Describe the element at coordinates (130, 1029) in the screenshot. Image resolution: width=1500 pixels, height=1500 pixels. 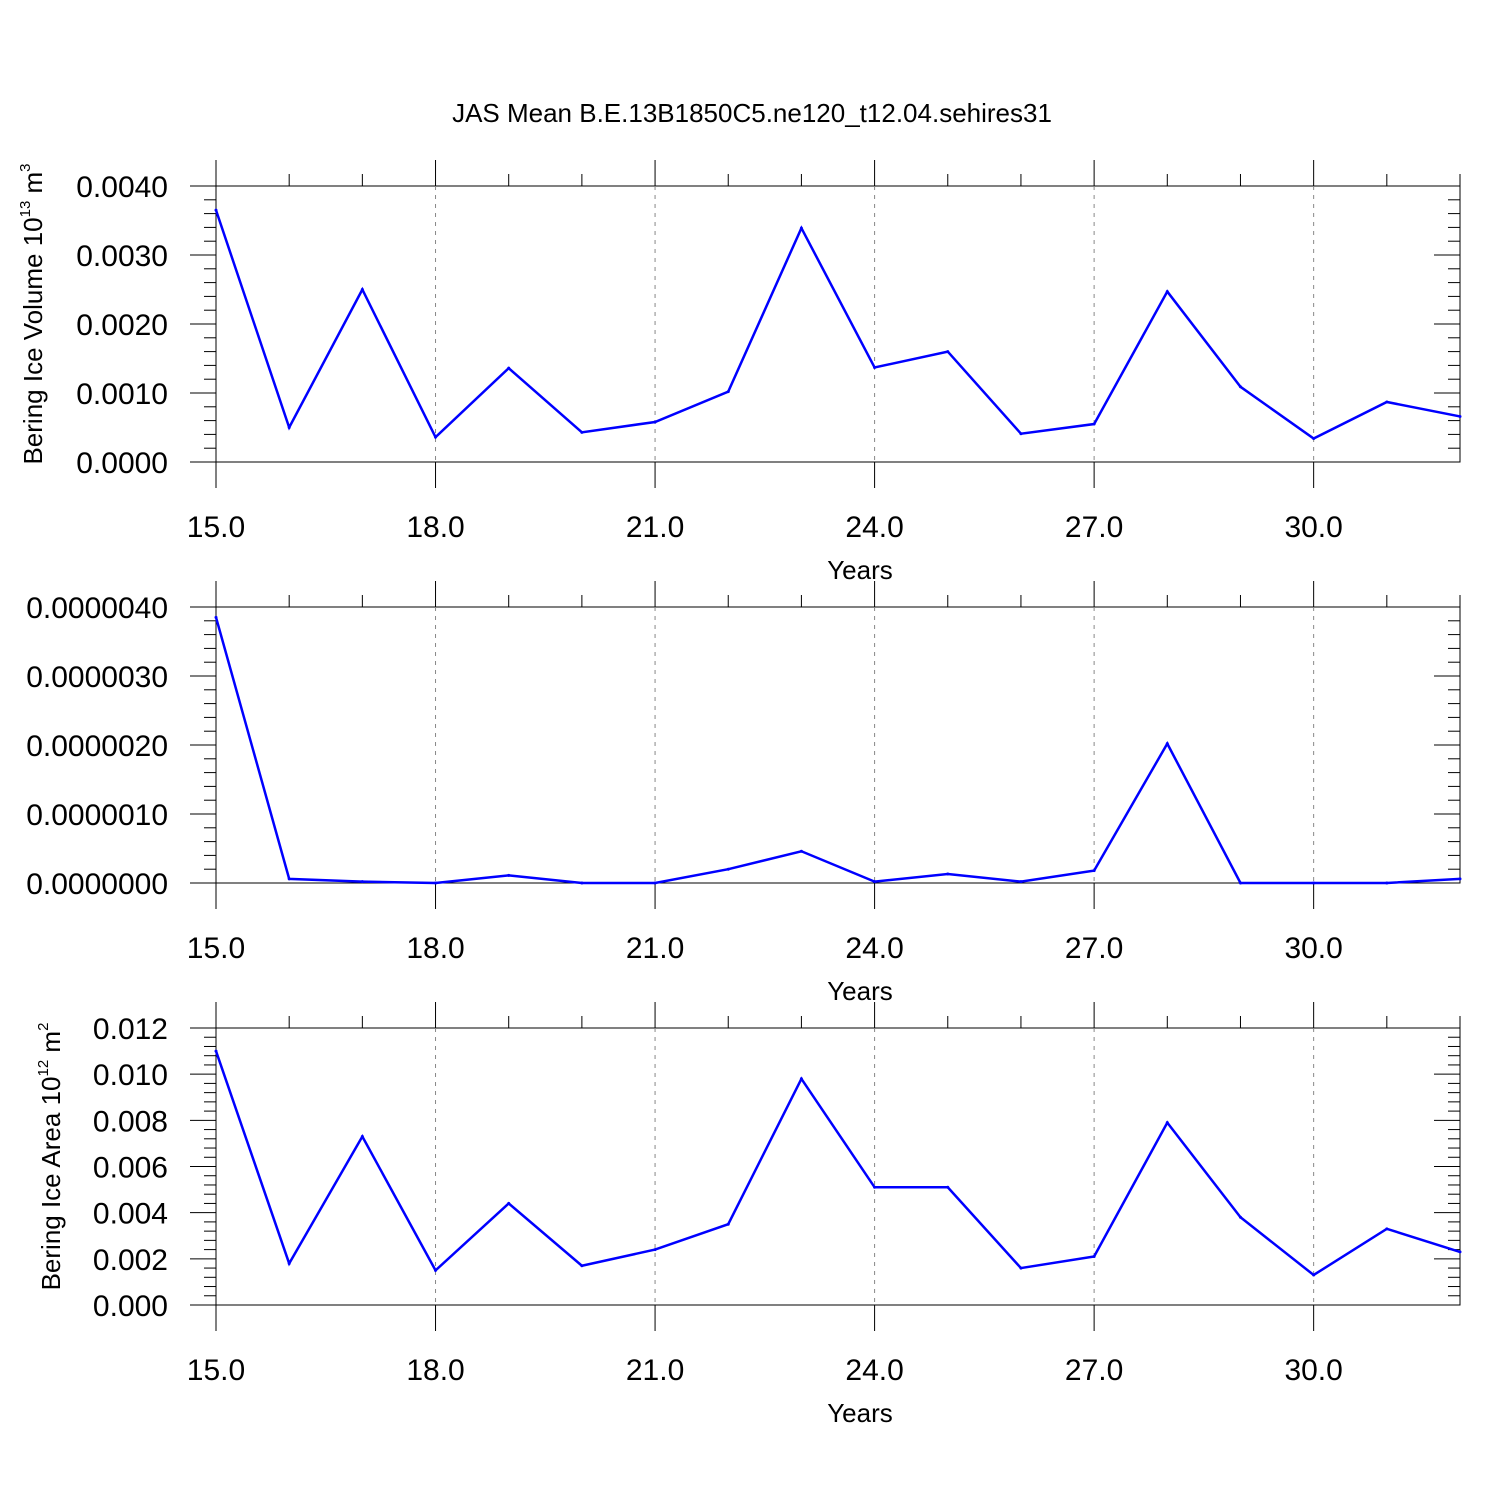
I see `y-tick-label: 0.012` at that location.